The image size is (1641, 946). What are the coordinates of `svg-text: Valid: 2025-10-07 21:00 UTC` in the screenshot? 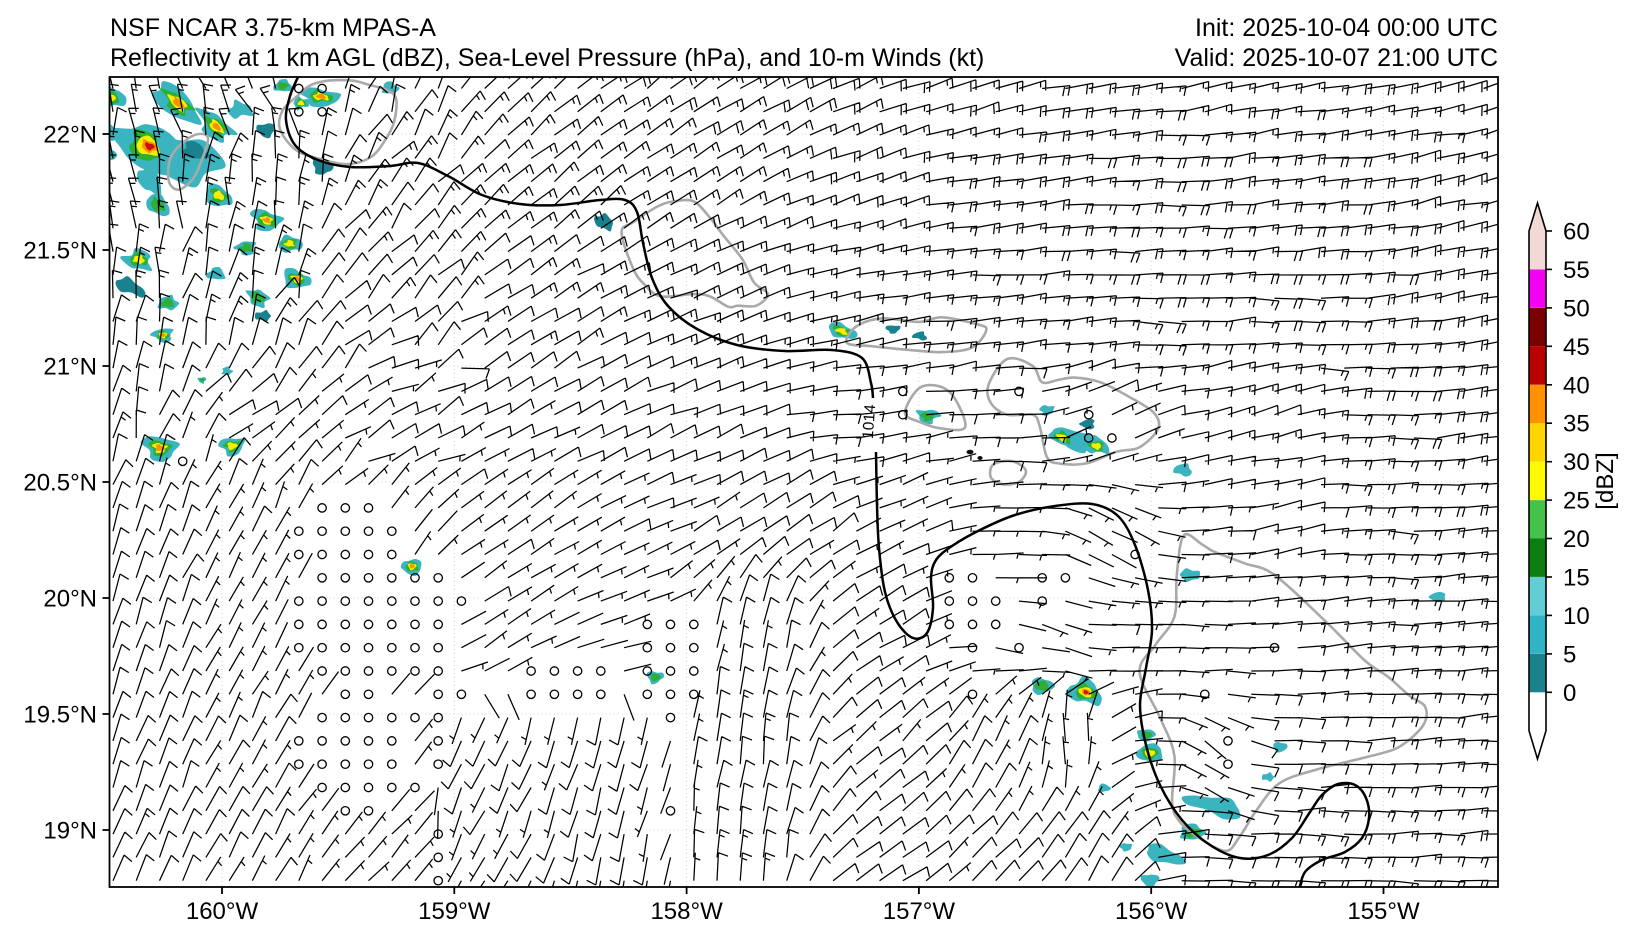 It's located at (1336, 58).